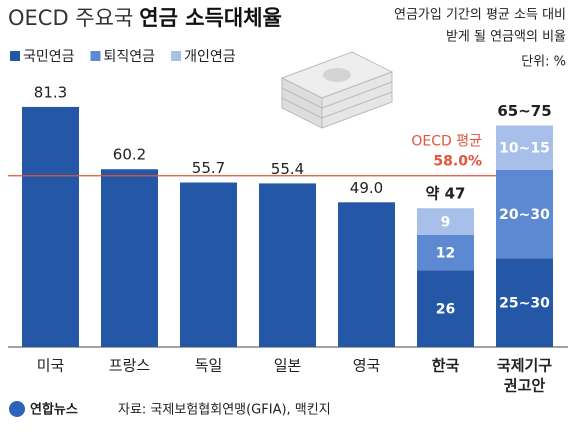 The height and width of the screenshot is (437, 576). Describe the element at coordinates (457, 162) in the screenshot. I see `reference-value: 58.0%` at that location.